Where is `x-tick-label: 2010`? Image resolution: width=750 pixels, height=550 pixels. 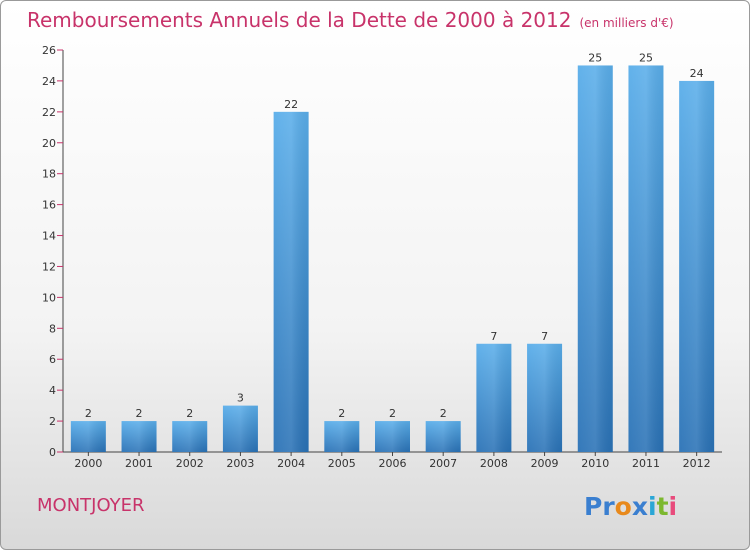
x-tick-label: 2010 is located at coordinates (595, 463).